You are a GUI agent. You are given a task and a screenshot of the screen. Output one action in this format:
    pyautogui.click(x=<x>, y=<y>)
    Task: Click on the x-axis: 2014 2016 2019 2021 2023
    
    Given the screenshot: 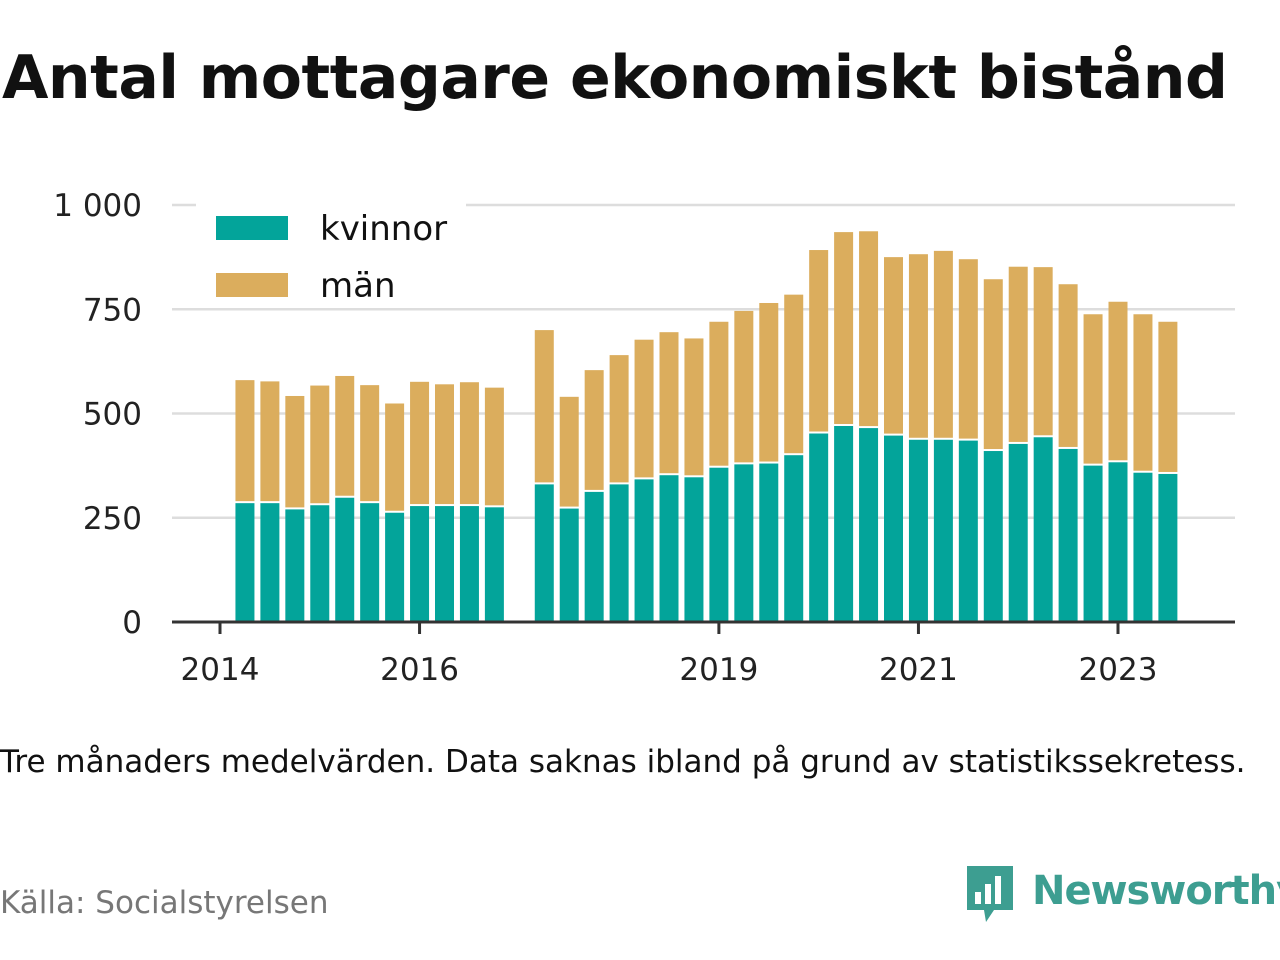 What is the action you would take?
    pyautogui.click(x=703, y=654)
    